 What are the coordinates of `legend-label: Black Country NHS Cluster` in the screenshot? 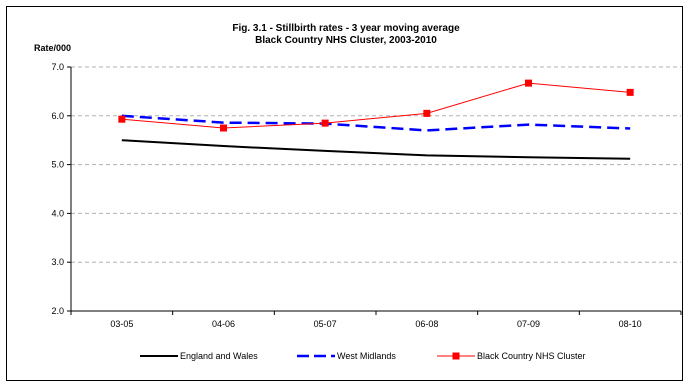 It's located at (531, 356).